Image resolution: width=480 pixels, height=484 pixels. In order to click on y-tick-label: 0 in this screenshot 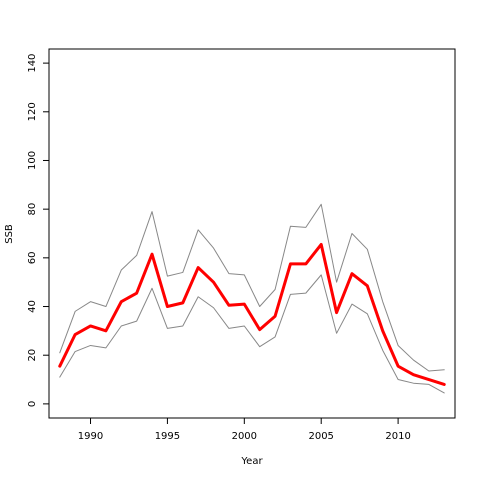, I will do `click(32, 404)`.